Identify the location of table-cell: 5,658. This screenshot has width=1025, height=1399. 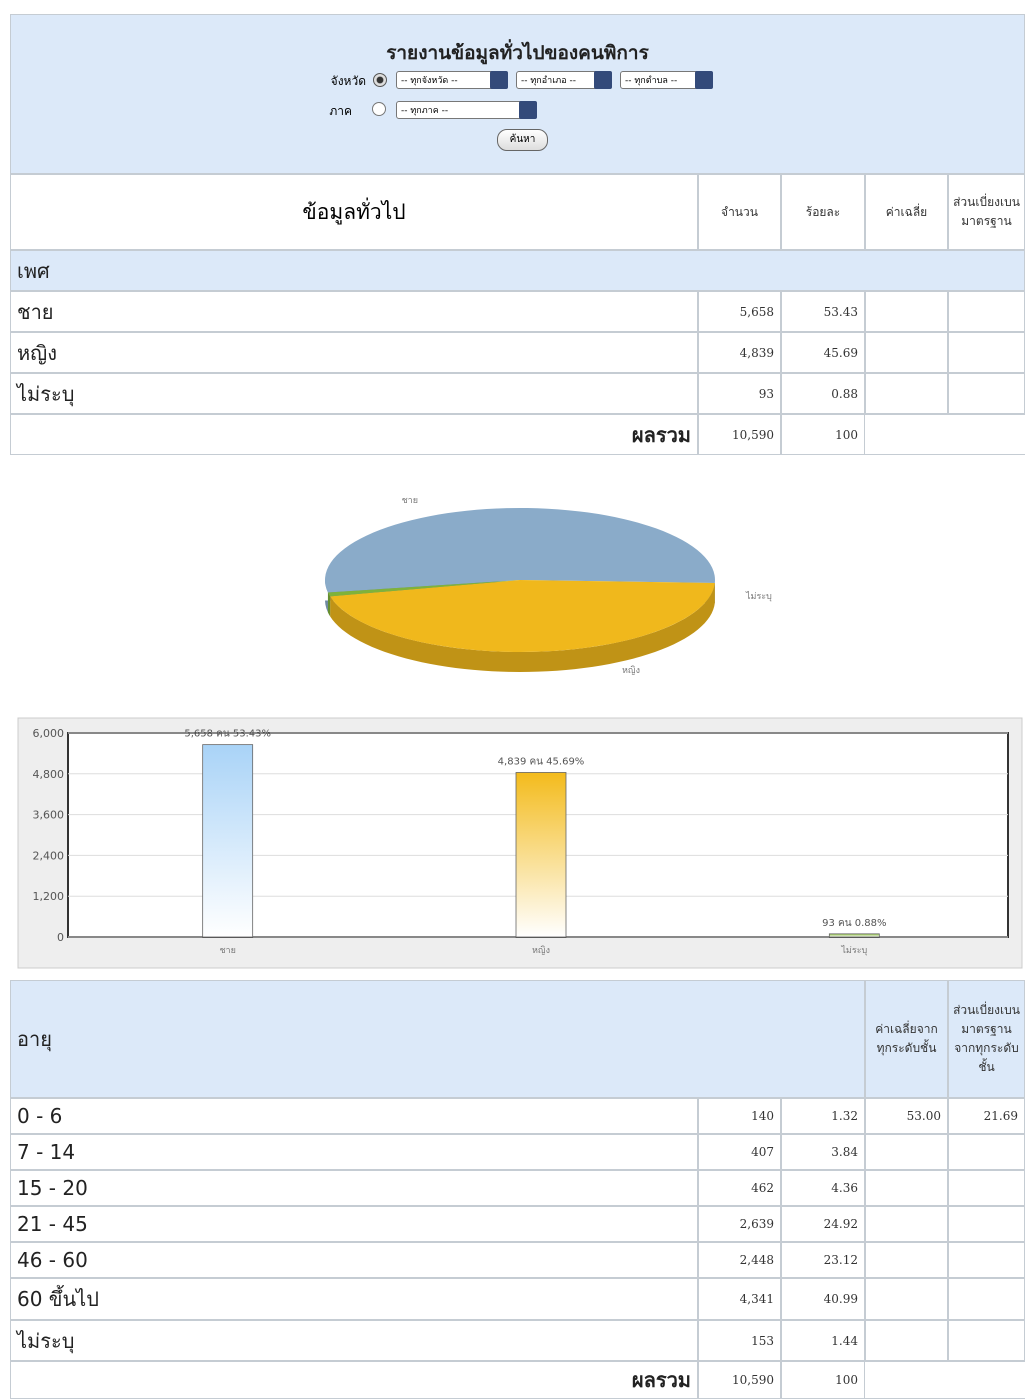
(739, 311).